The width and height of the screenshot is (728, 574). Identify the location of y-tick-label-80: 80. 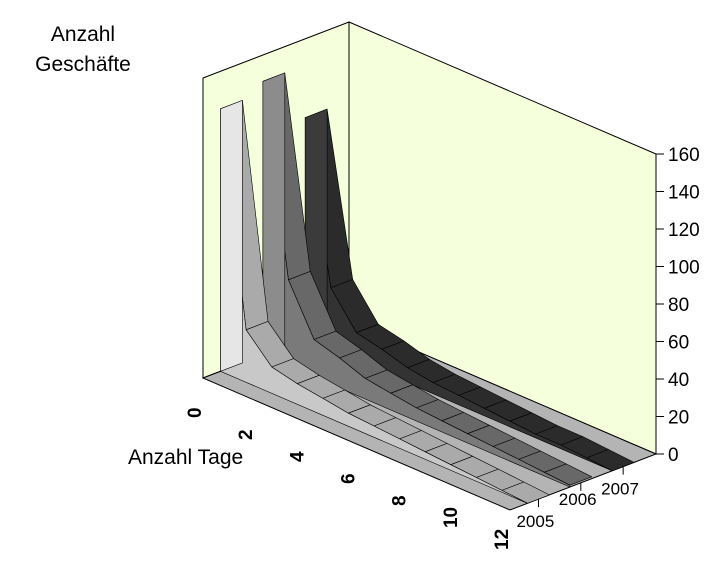
(678, 305).